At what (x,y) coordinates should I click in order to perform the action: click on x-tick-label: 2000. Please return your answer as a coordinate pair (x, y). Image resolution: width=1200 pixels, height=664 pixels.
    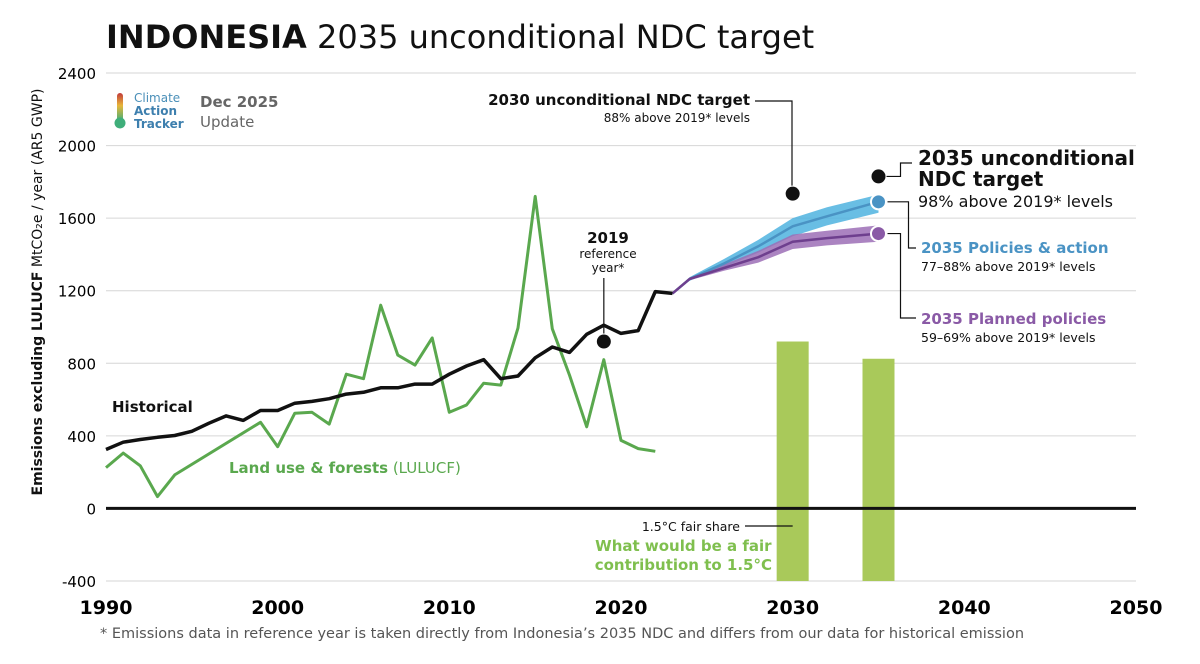
    Looking at the image, I should click on (277, 608).